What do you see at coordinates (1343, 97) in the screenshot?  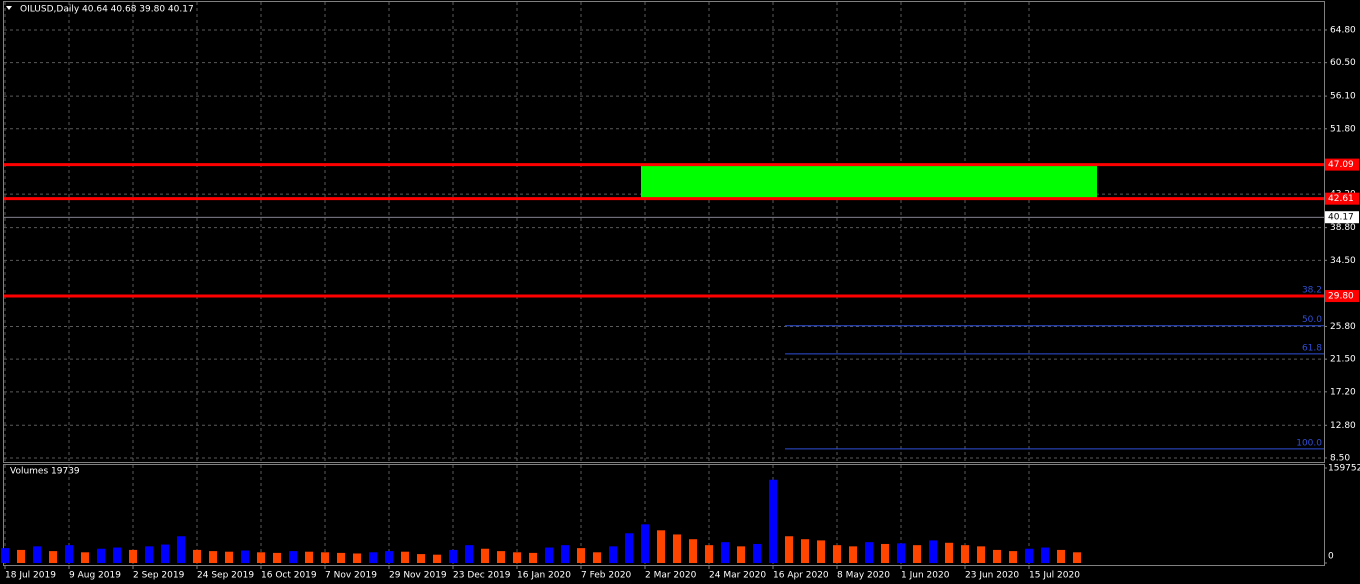 I see `y-tick-label: 56.10` at bounding box center [1343, 97].